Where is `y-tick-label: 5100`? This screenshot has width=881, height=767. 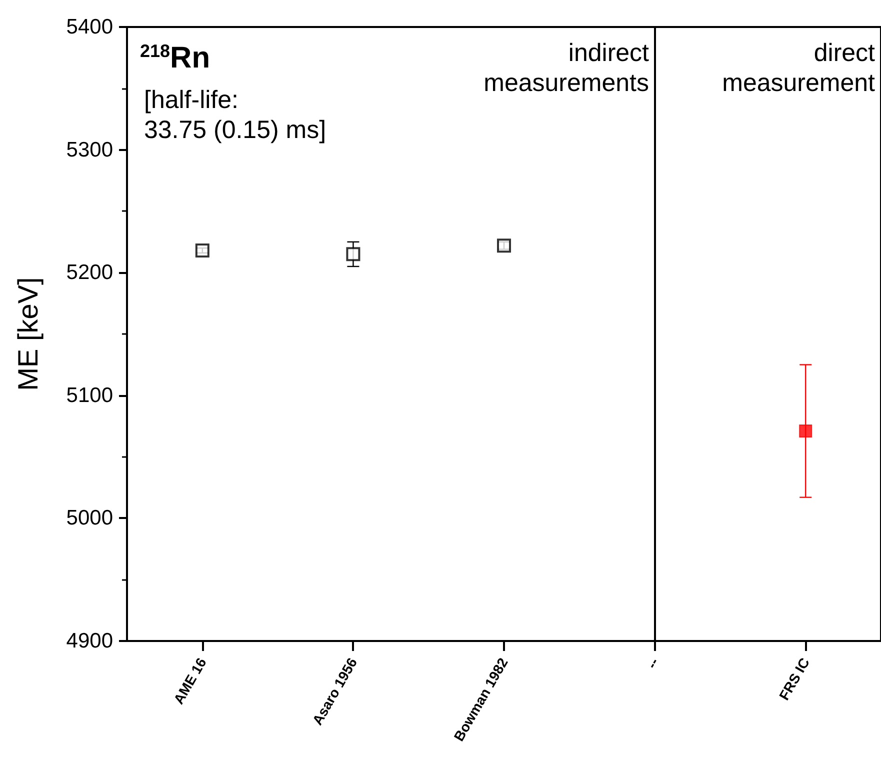 y-tick-label: 5100 is located at coordinates (89, 395).